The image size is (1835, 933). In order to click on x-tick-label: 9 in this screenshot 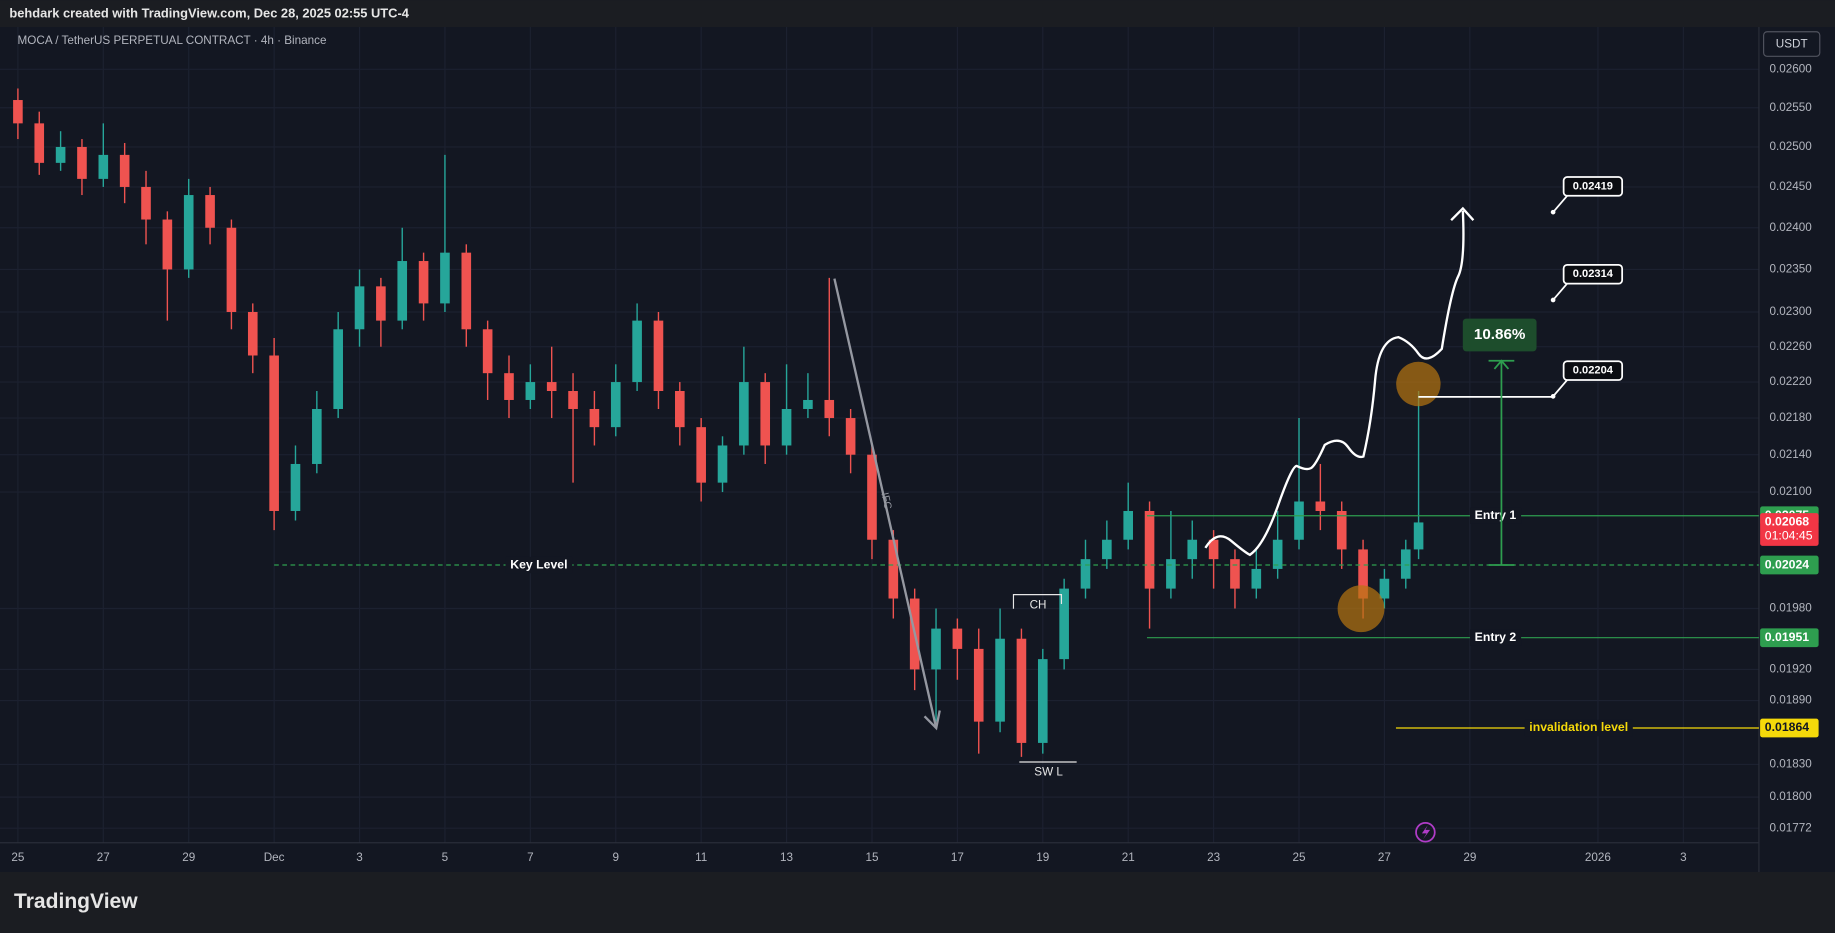, I will do `click(615, 857)`.